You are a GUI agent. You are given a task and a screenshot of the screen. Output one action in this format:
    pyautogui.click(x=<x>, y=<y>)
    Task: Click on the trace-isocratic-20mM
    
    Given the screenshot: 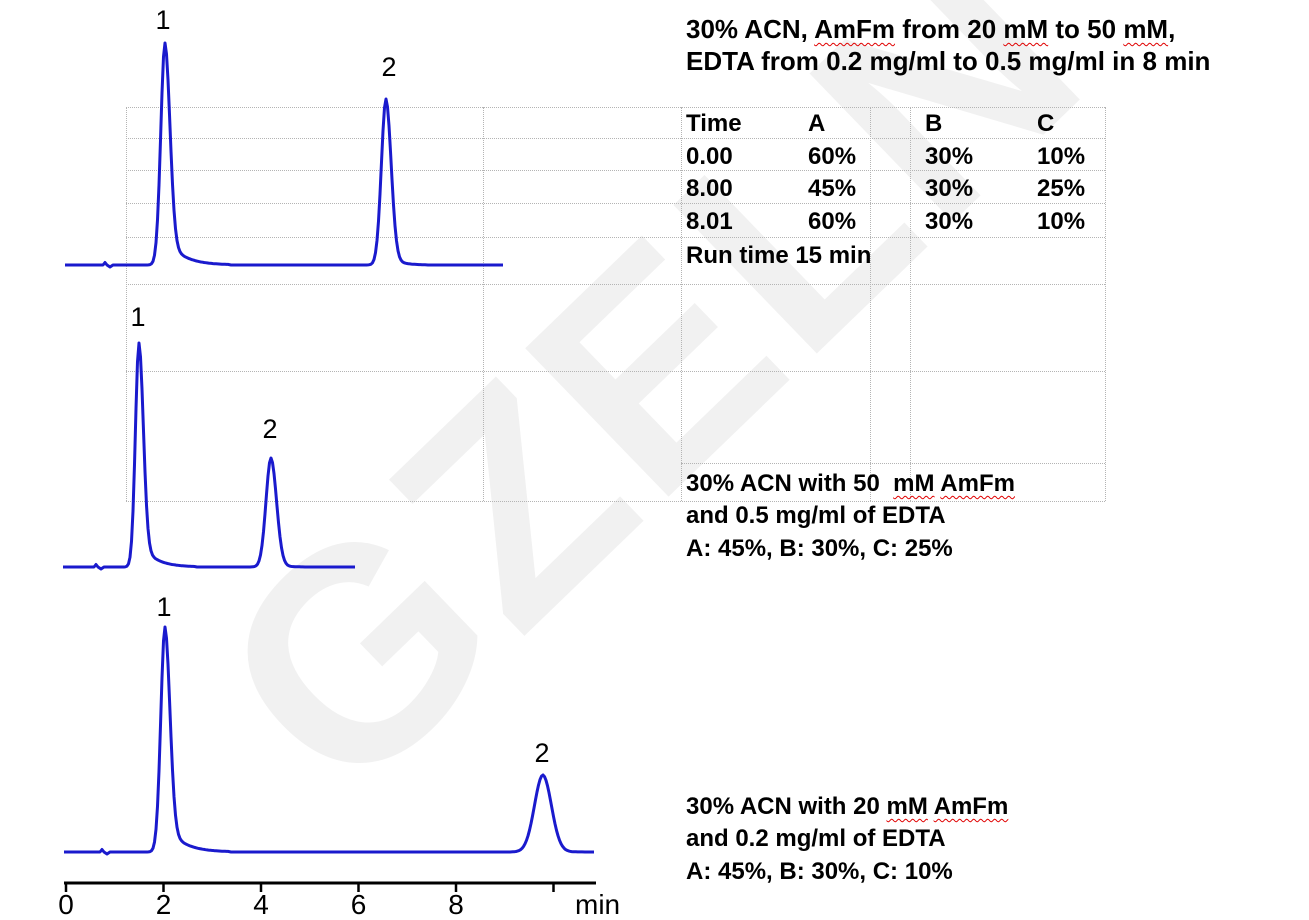 What is the action you would take?
    pyautogui.click(x=329, y=740)
    